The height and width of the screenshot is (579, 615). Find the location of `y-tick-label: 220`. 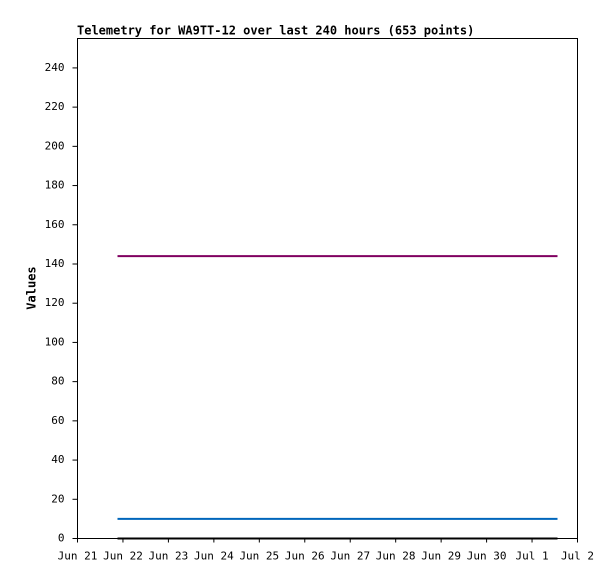

y-tick-label: 220 is located at coordinates (55, 106).